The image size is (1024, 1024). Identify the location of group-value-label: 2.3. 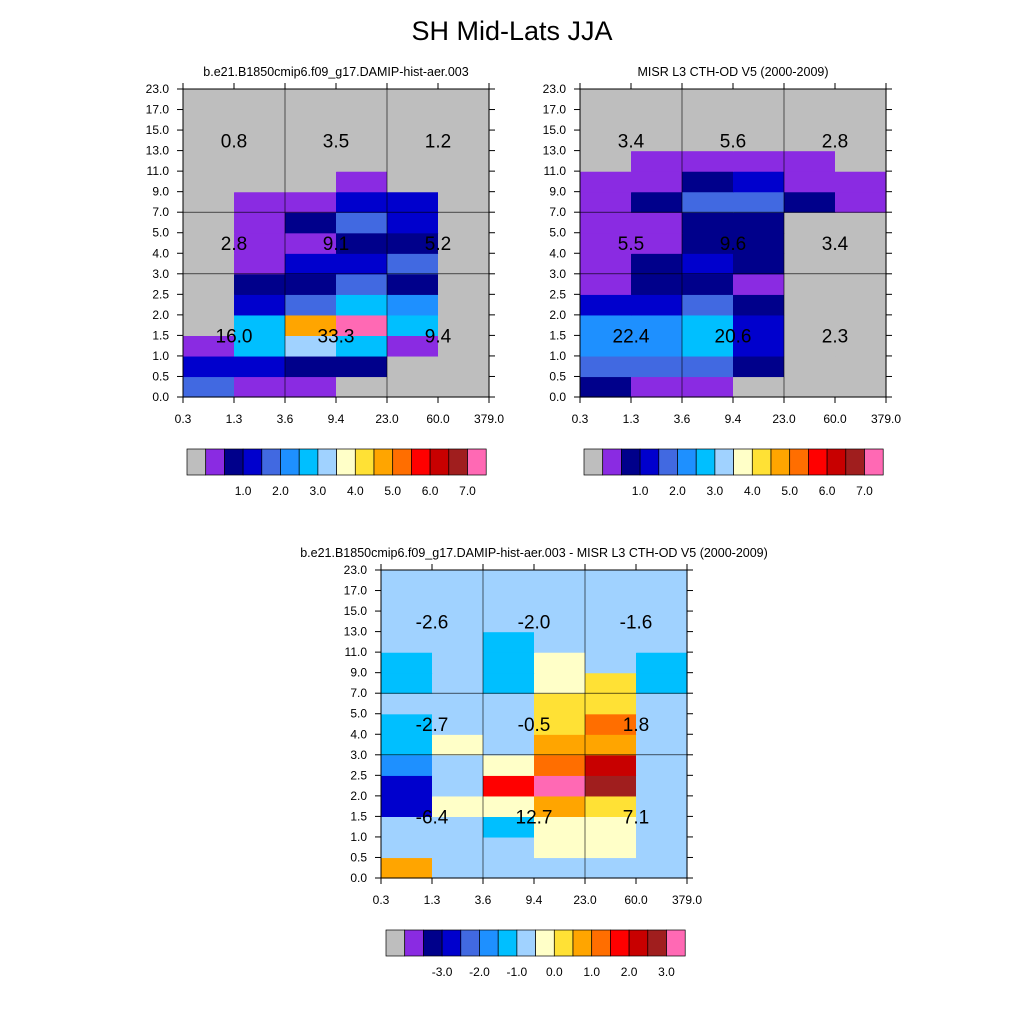
(835, 336).